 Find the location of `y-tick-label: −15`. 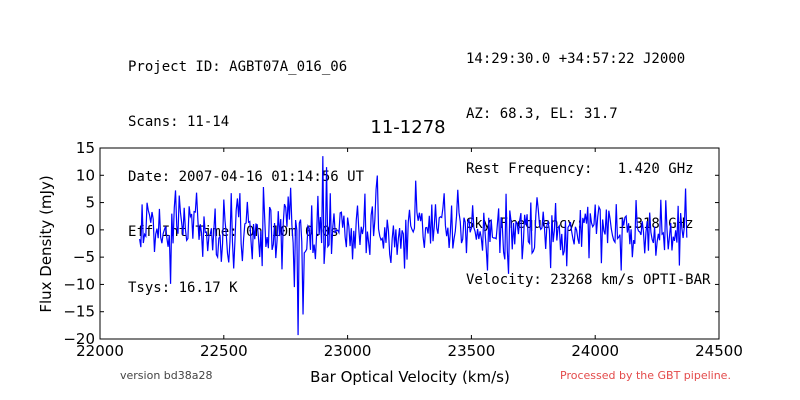

y-tick-label: −15 is located at coordinates (79, 312).